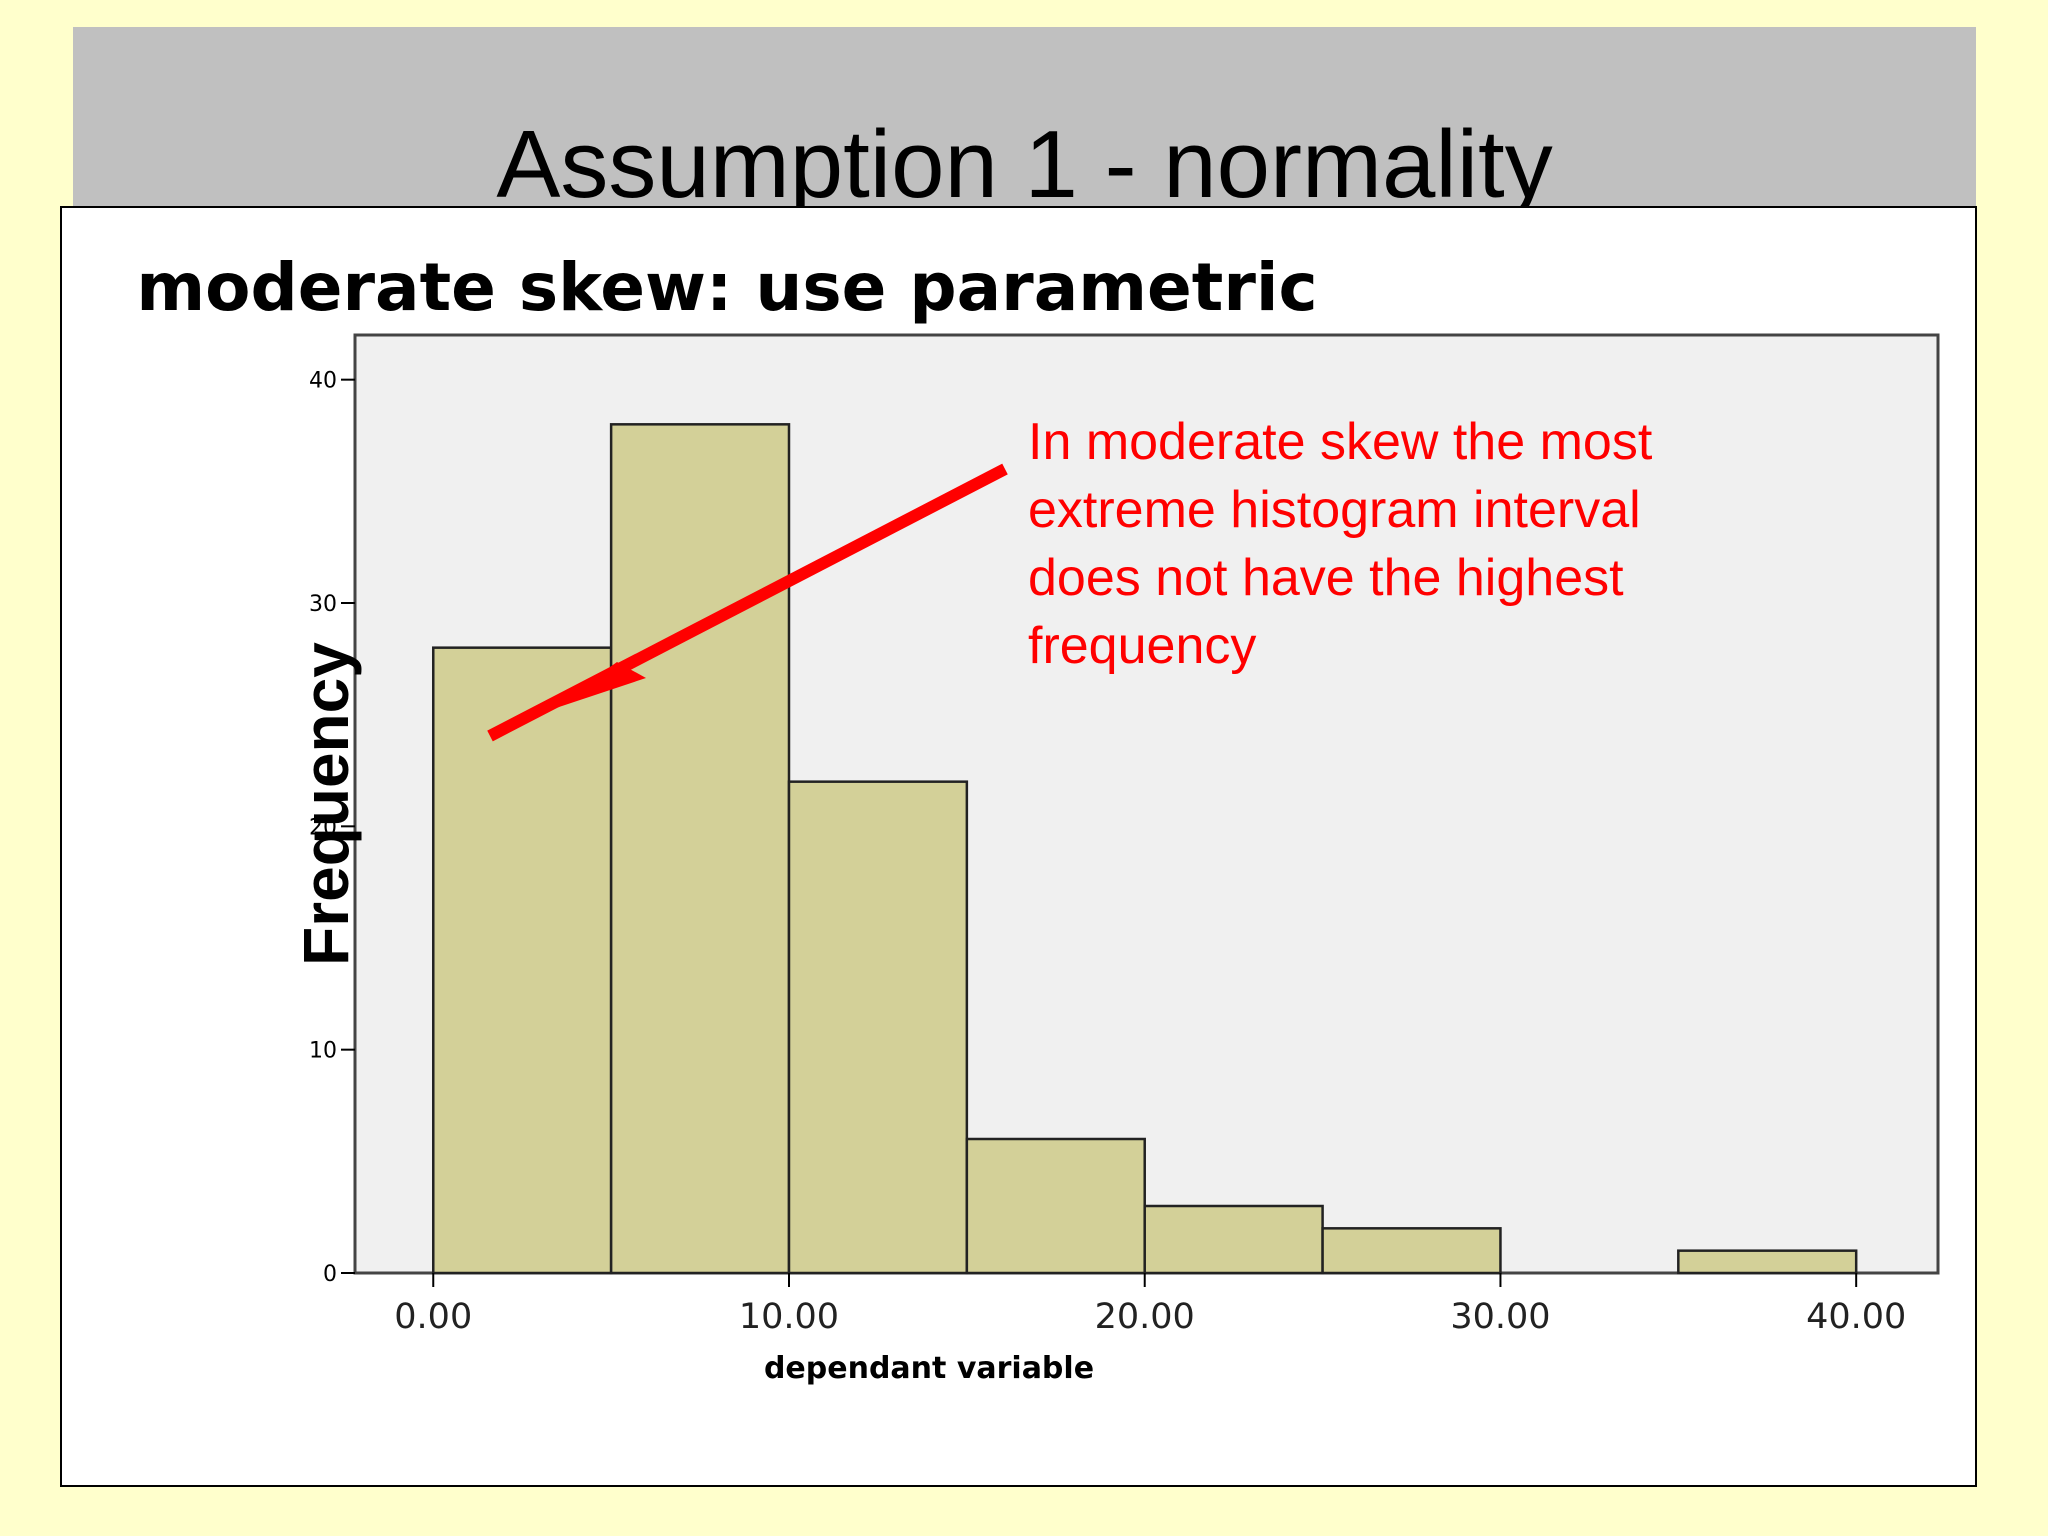 This screenshot has height=1536, width=2048. What do you see at coordinates (1326, 578) in the screenshot?
I see `annotation-line: does not have the highest` at bounding box center [1326, 578].